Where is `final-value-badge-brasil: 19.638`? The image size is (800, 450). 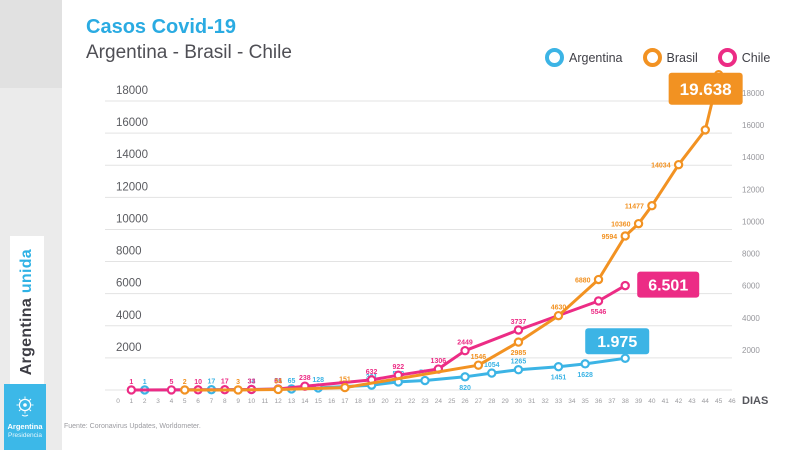 final-value-badge-brasil: 19.638 is located at coordinates (705, 88).